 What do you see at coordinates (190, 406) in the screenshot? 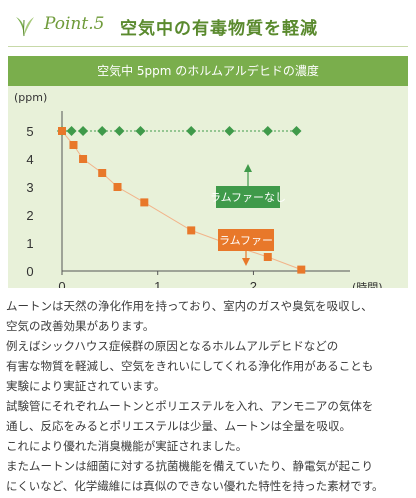
I see `text-line: 試験管にそれぞれムートンとポリエステルを入れ、アンモニアの気体を` at bounding box center [190, 406].